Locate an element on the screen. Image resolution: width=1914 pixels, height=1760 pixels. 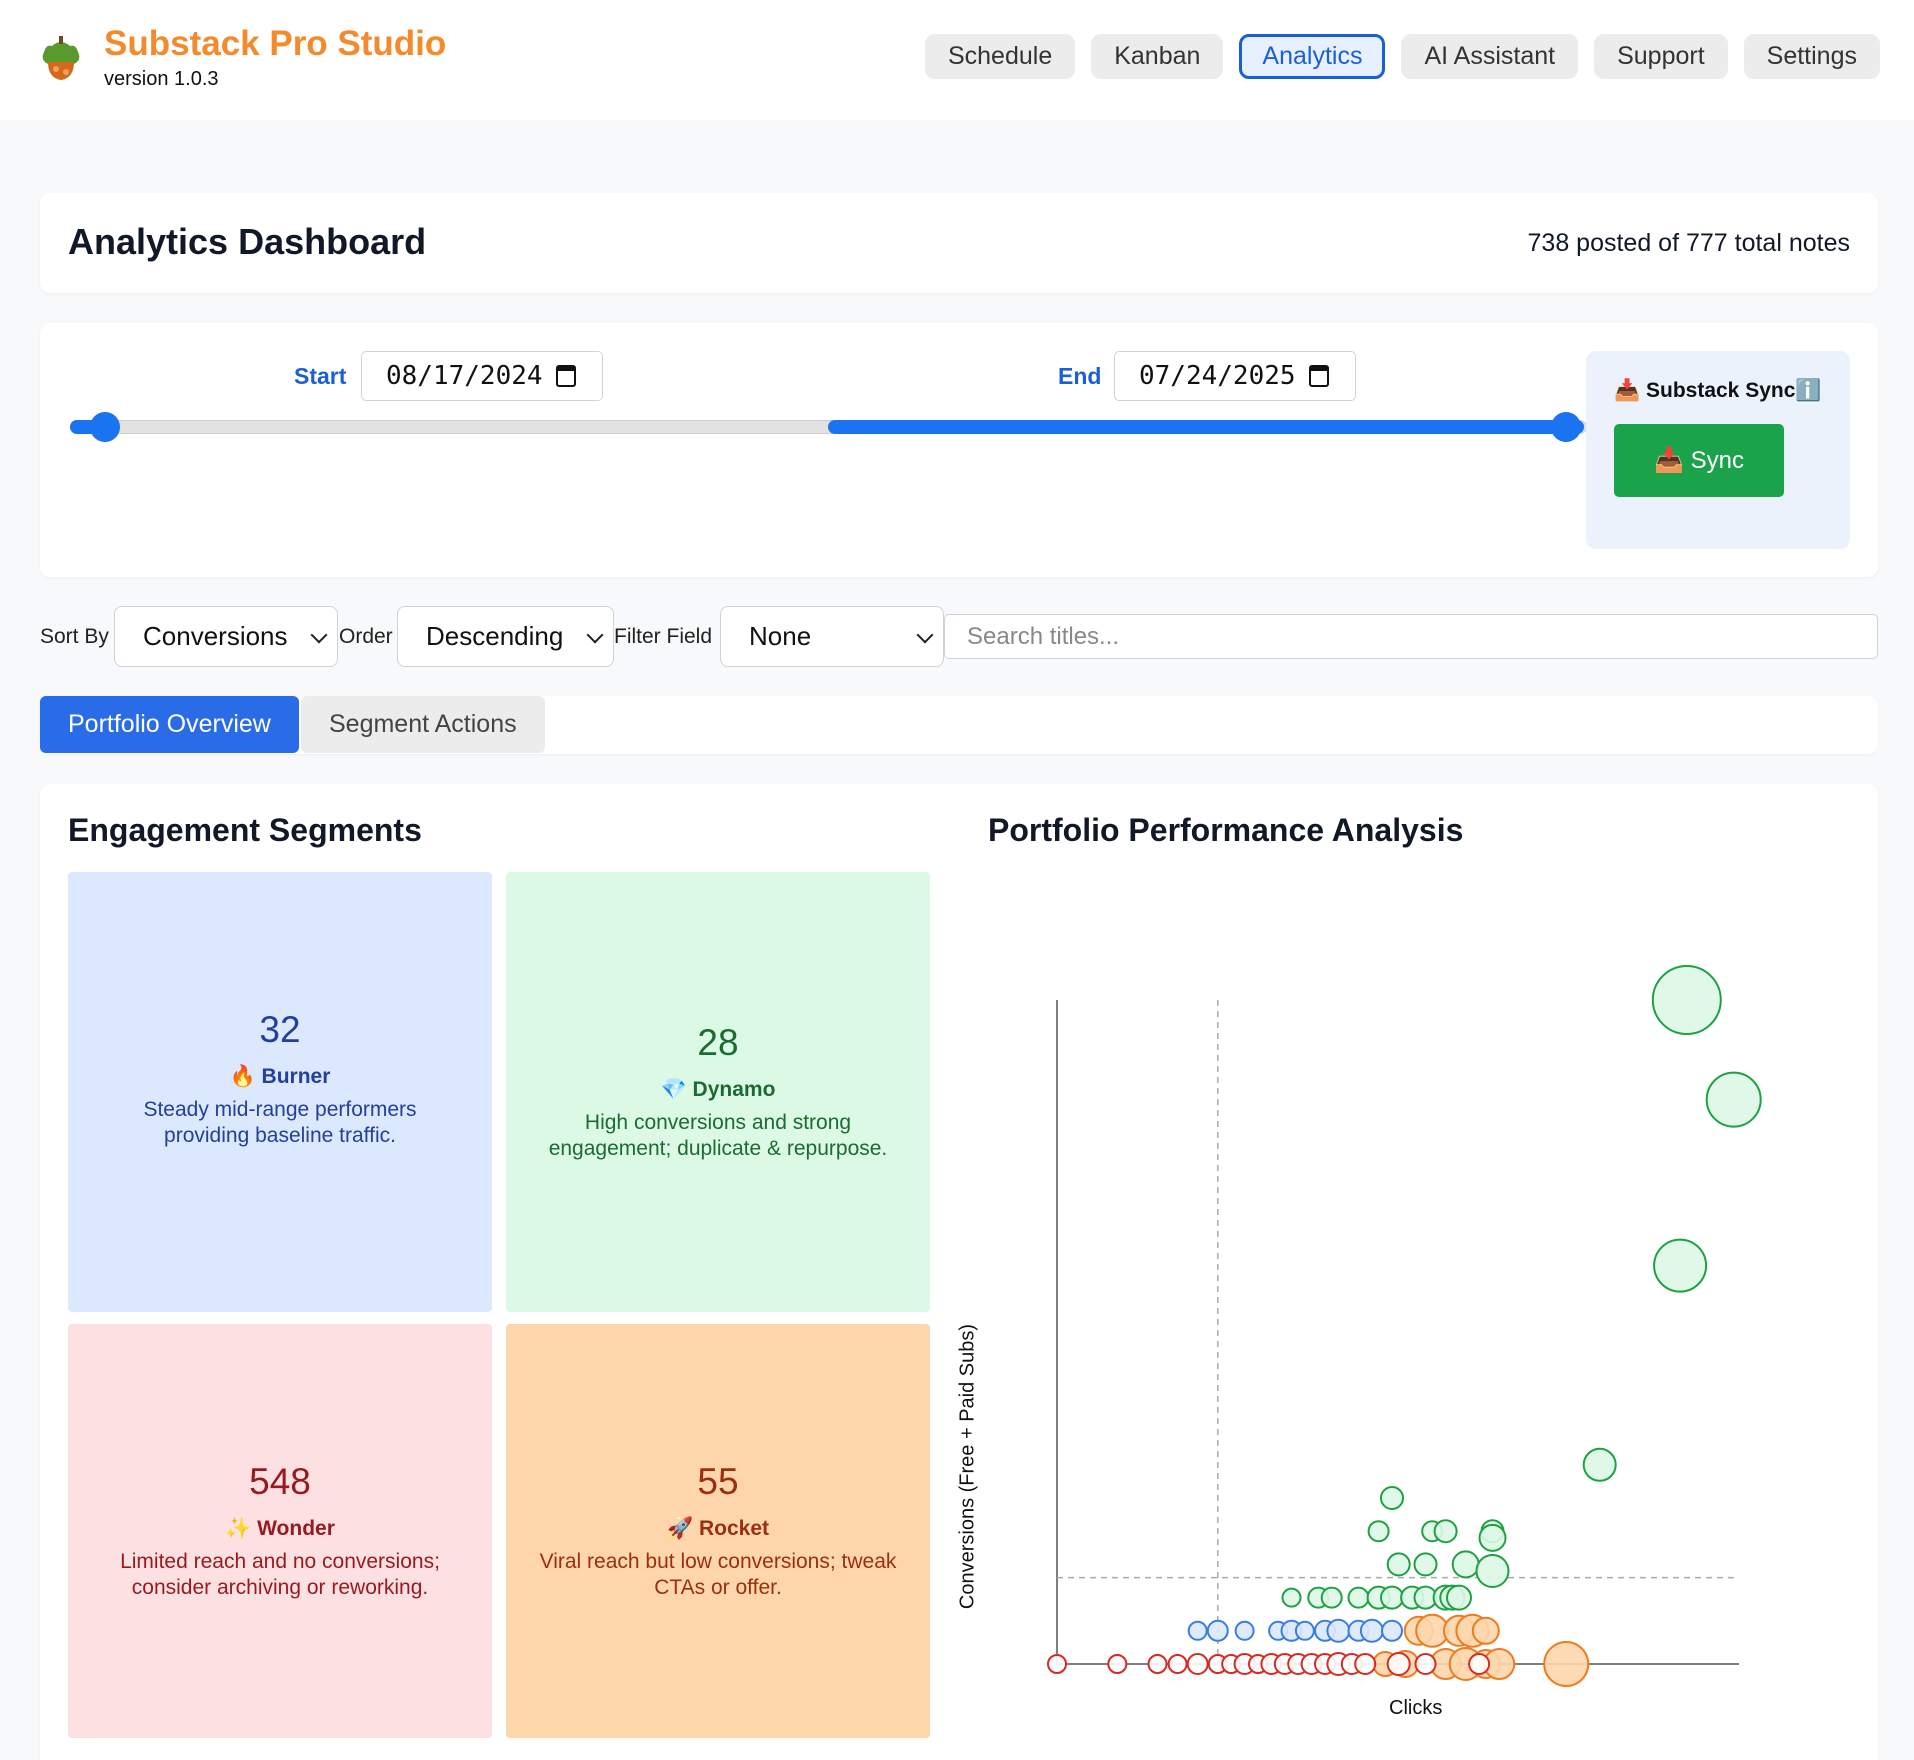
segment-count: 28 is located at coordinates (718, 1042).